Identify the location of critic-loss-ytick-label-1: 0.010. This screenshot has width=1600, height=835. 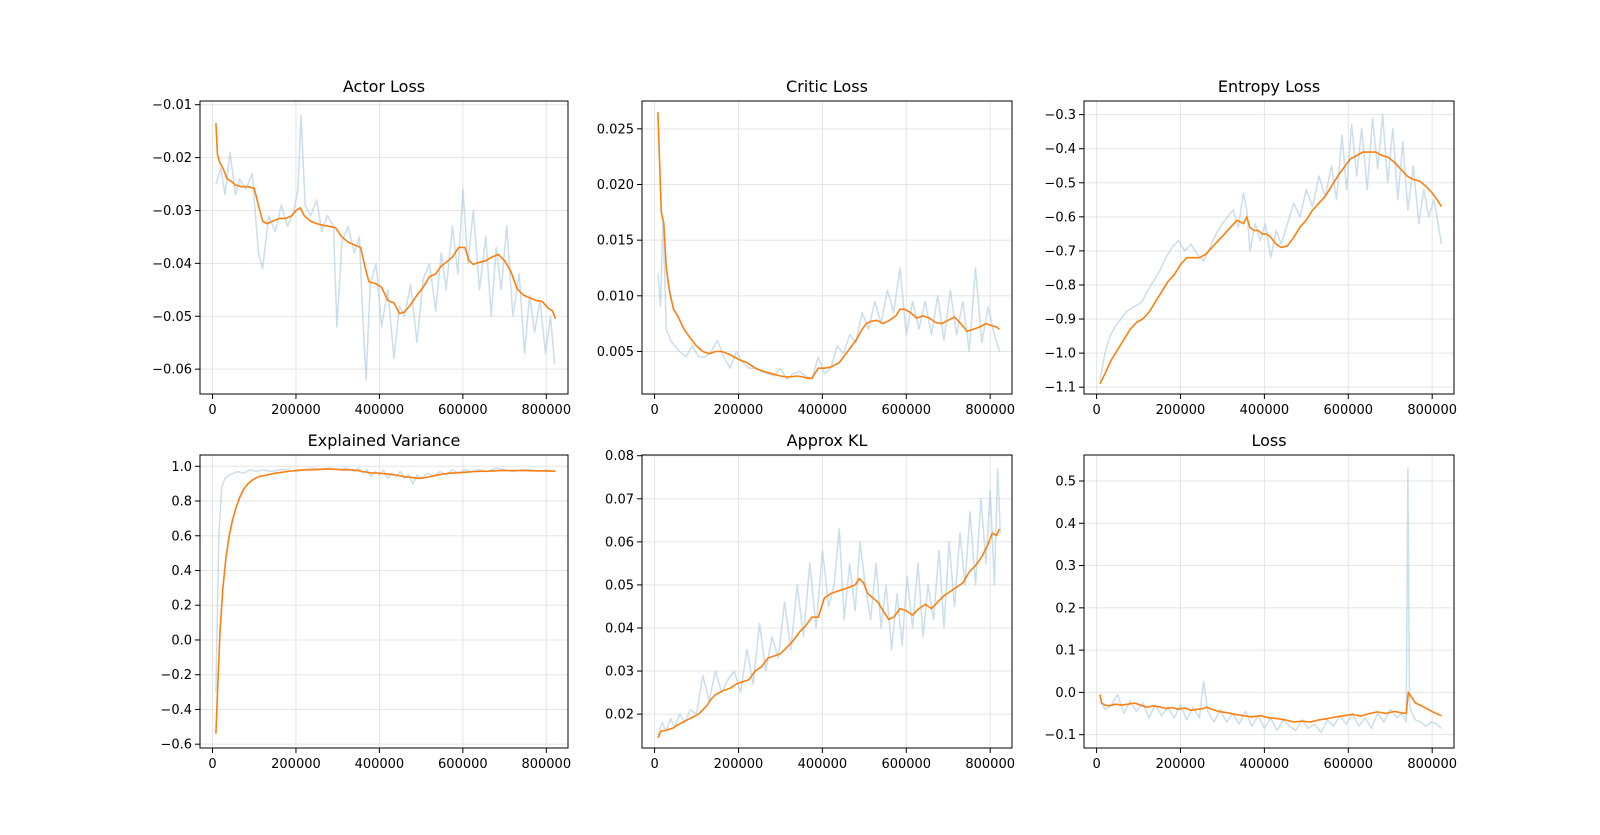
(615, 296).